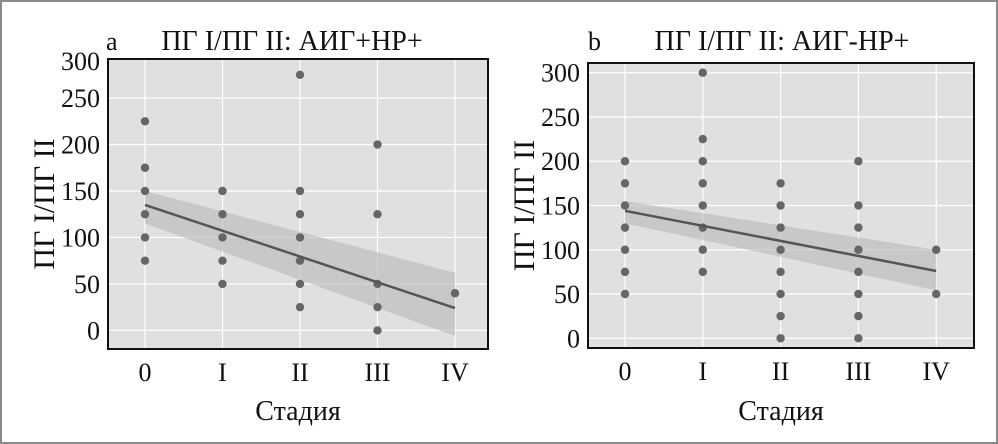 The height and width of the screenshot is (444, 998). What do you see at coordinates (291, 41) in the screenshot?
I see `chart-title: ПГ I/ПГ II: АИГ+НР+` at bounding box center [291, 41].